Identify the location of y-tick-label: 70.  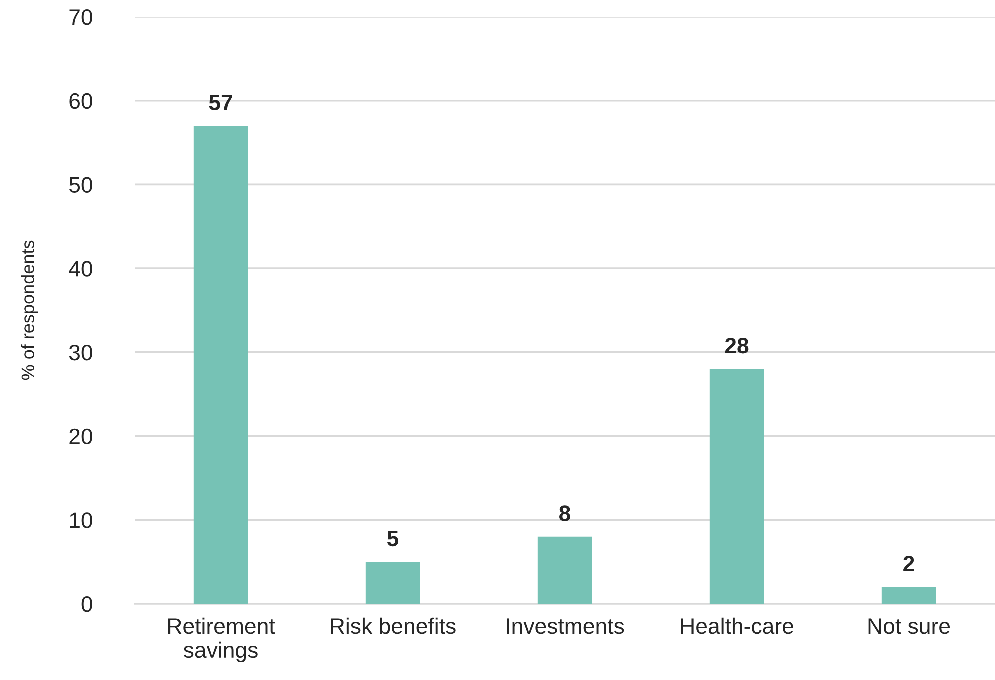
(81, 18).